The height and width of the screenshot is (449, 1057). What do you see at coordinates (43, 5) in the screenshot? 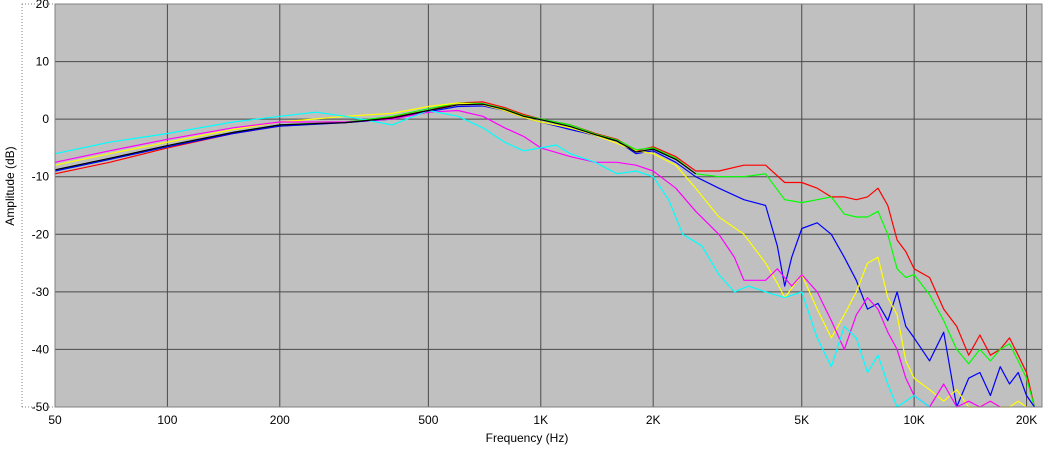
I see `y-tick-label: 20` at bounding box center [43, 5].